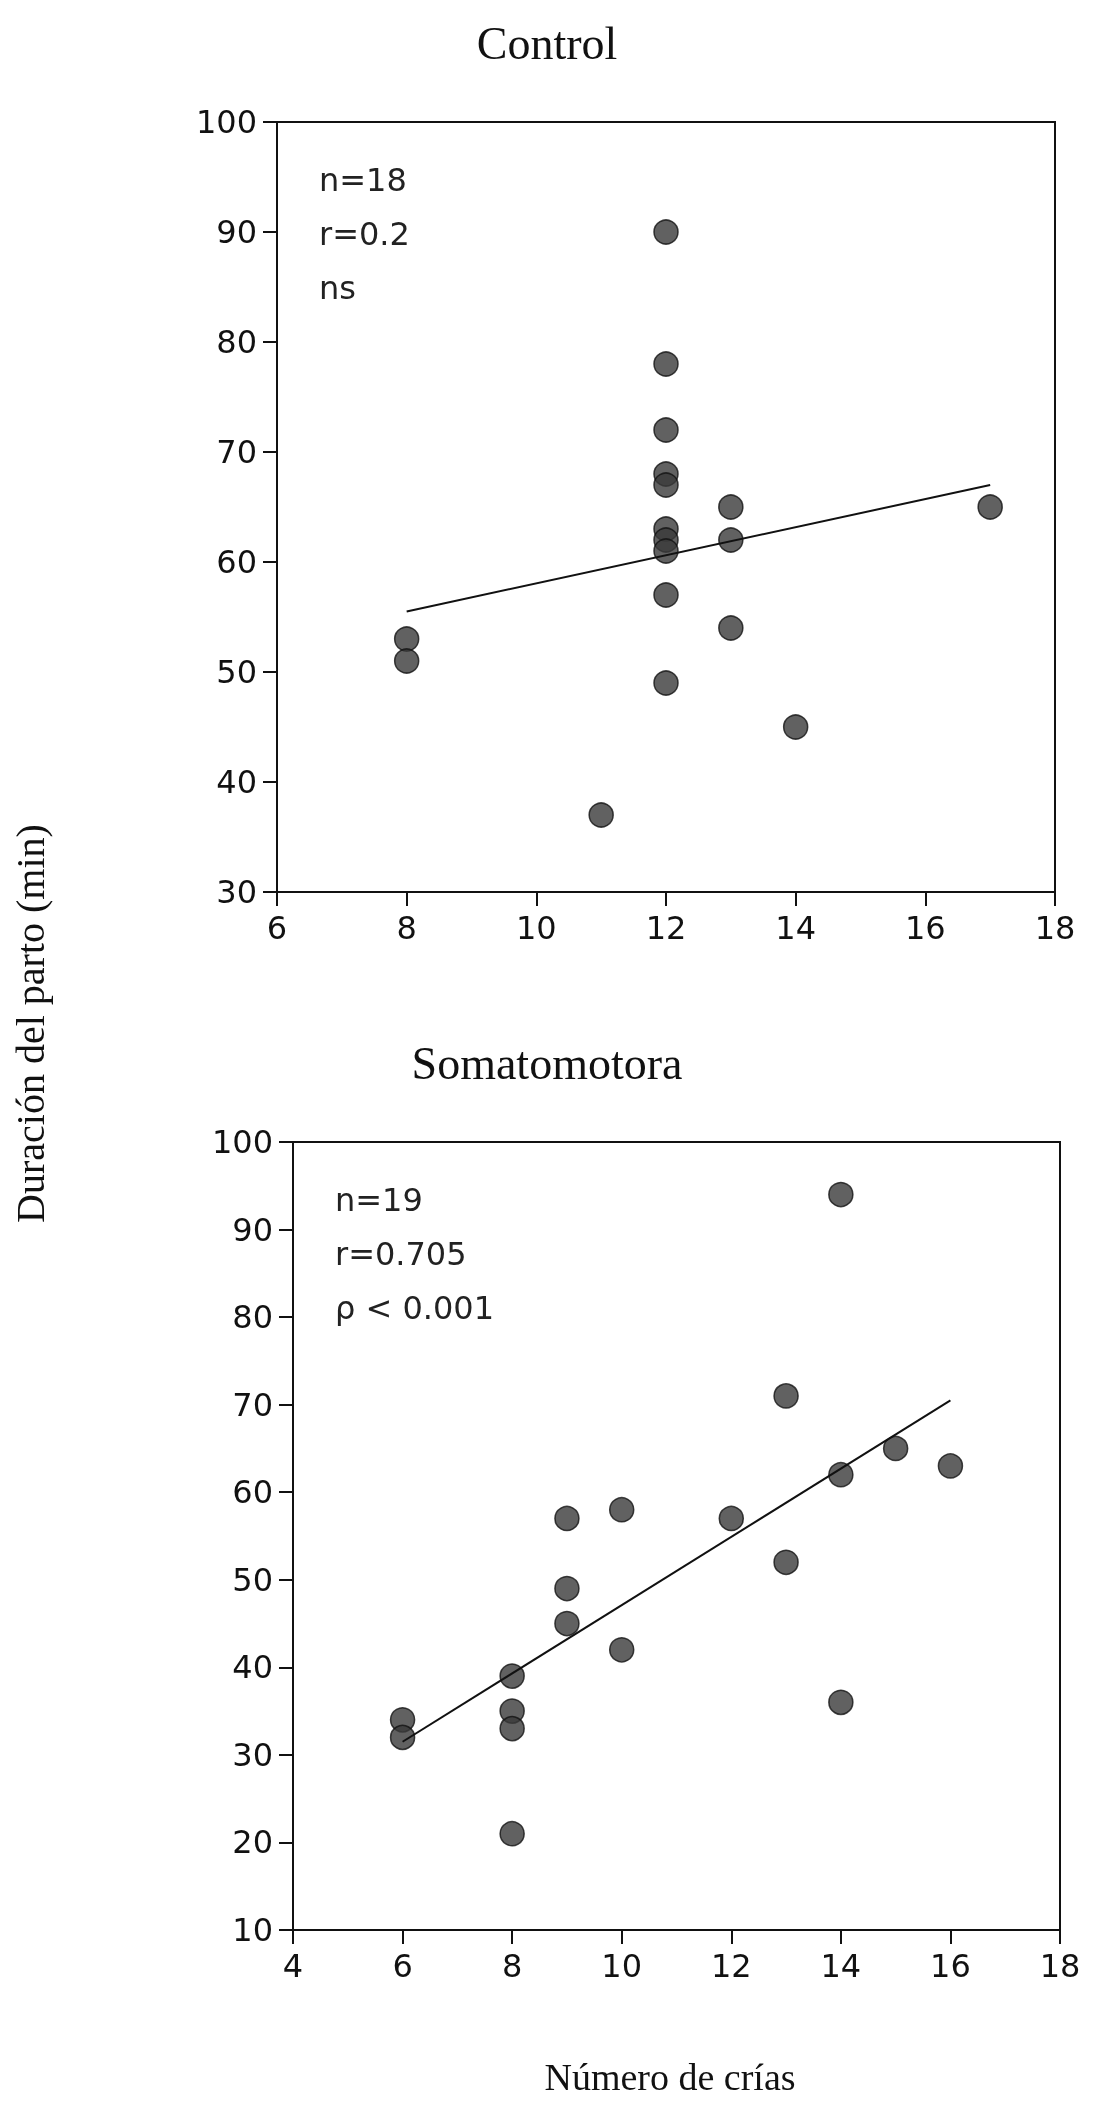  What do you see at coordinates (379, 1200) in the screenshot?
I see `annotation: n=19` at bounding box center [379, 1200].